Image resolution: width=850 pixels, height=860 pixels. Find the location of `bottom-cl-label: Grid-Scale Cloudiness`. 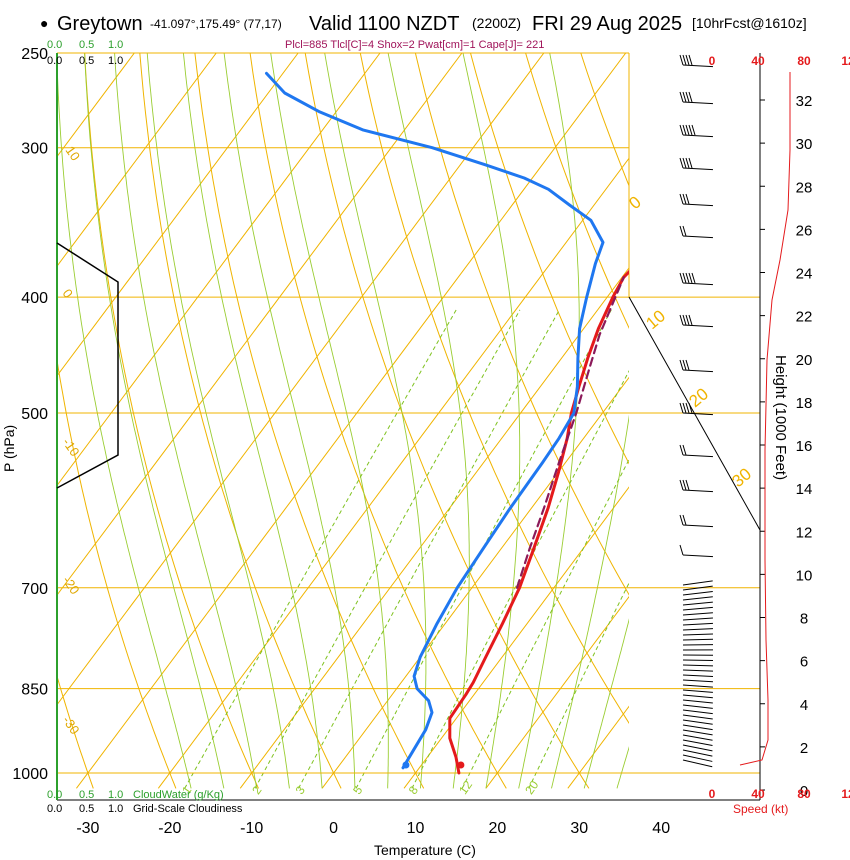

bottom-cl-label: Grid-Scale Cloudiness is located at coordinates (188, 809).